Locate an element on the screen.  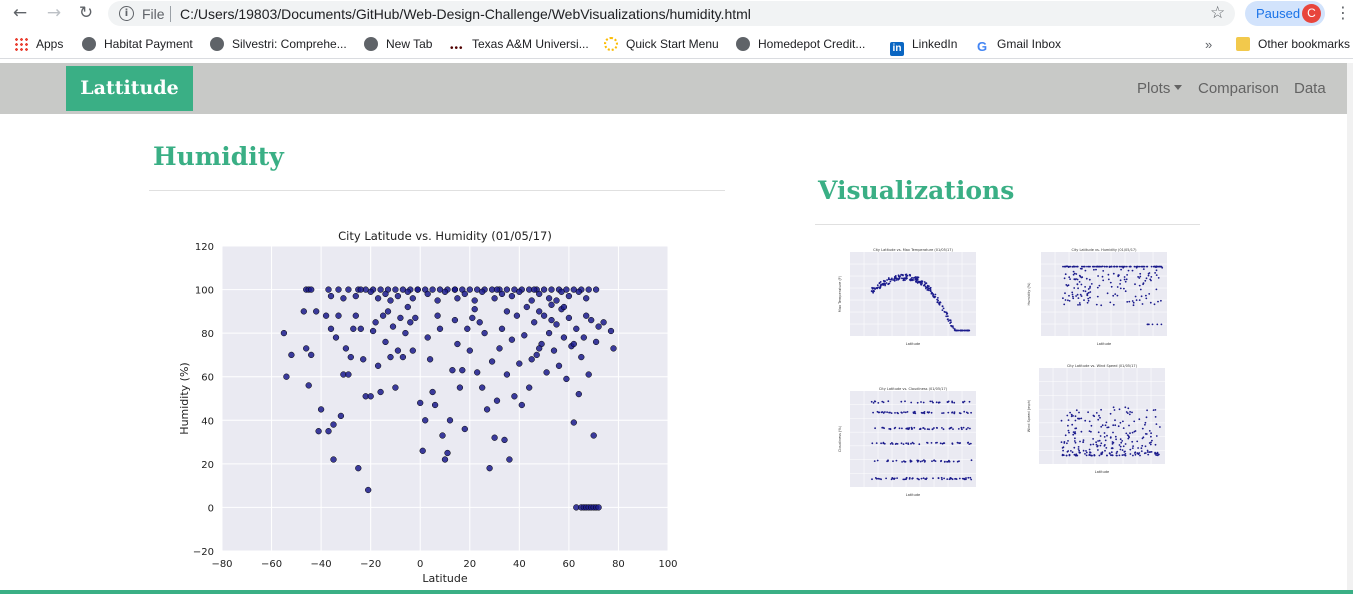
bookmark-apps: Apps is located at coordinates (38, 44).